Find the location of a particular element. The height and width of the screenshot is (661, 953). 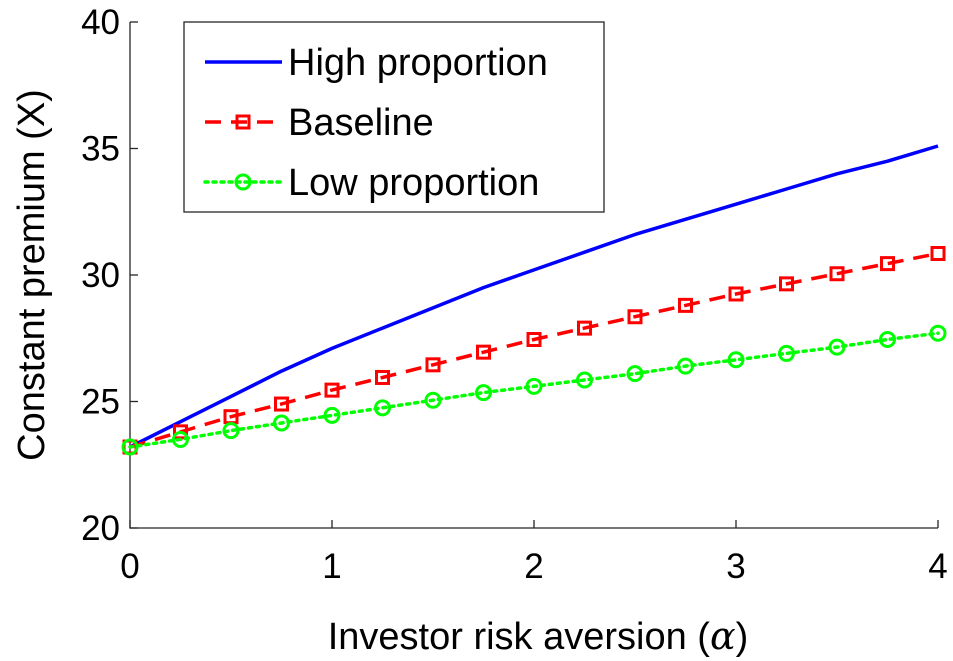

y-axis-label: Constant premium (X) is located at coordinates (32, 275).